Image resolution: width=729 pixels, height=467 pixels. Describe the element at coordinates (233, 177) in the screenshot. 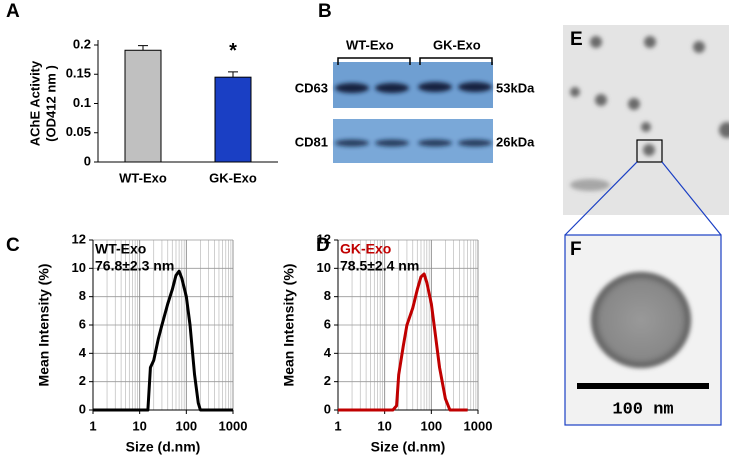

I see `x-tick-label: GK-Exo` at that location.